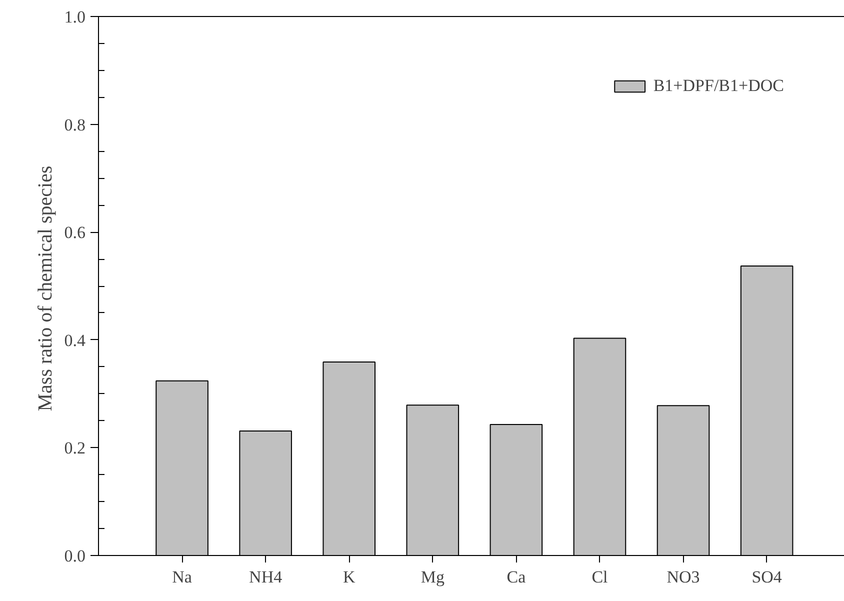 The image size is (844, 601). I want to click on y-tick-label: 0.4, so click(75, 340).